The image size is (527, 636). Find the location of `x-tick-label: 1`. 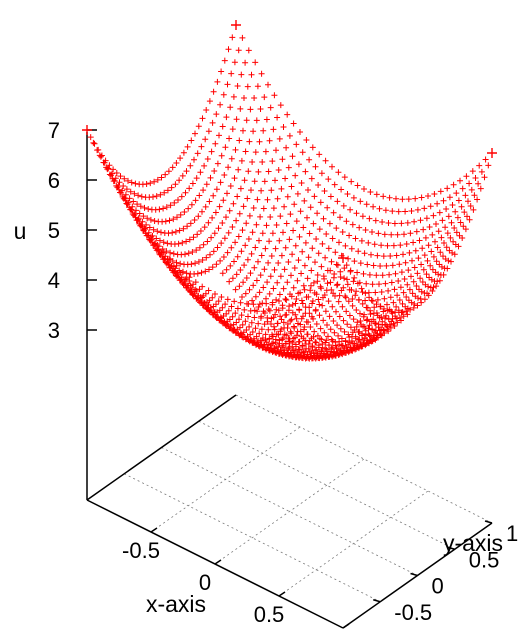

x-tick-label: 1 is located at coordinates (333, 635).